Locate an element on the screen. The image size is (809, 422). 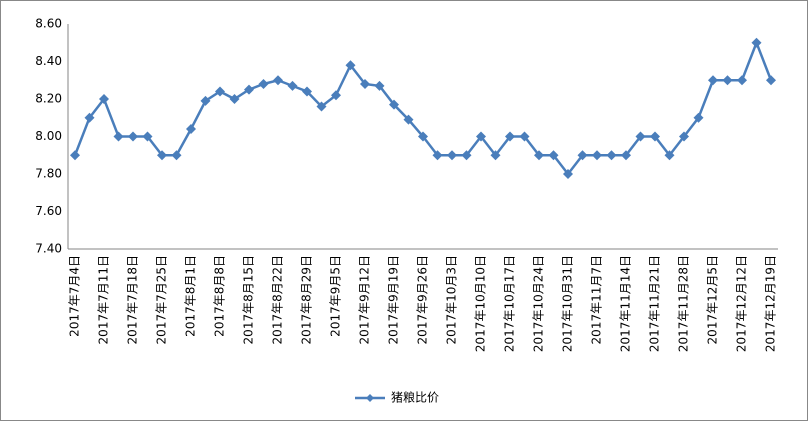
y-tick-label: 8.60 is located at coordinates (48, 24).